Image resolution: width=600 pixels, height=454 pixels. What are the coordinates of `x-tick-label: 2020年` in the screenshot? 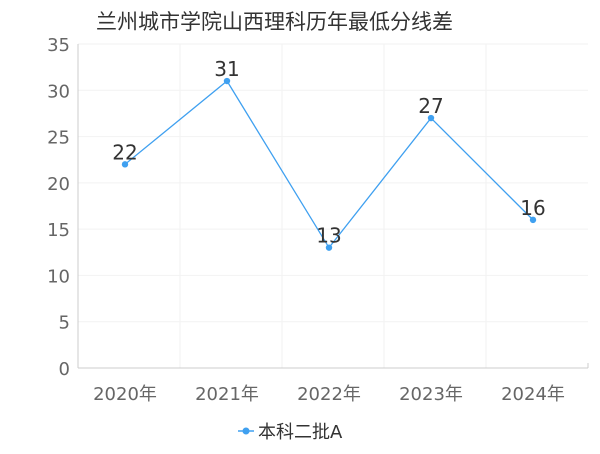 It's located at (125, 394).